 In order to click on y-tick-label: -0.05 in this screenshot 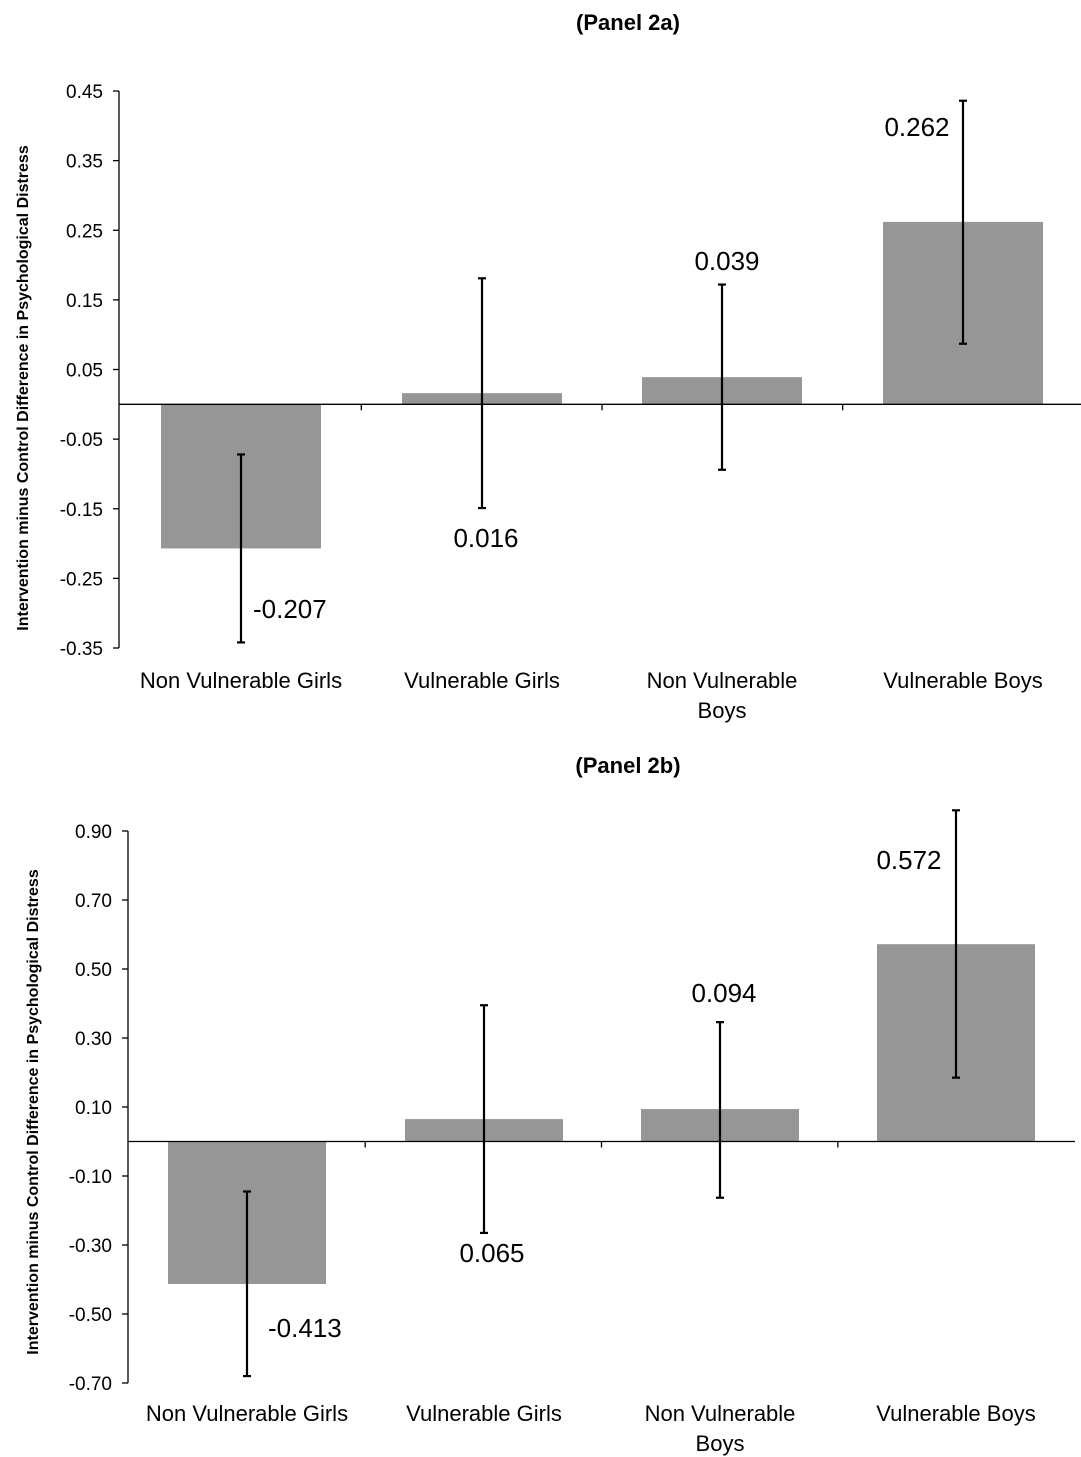, I will do `click(81, 440)`.